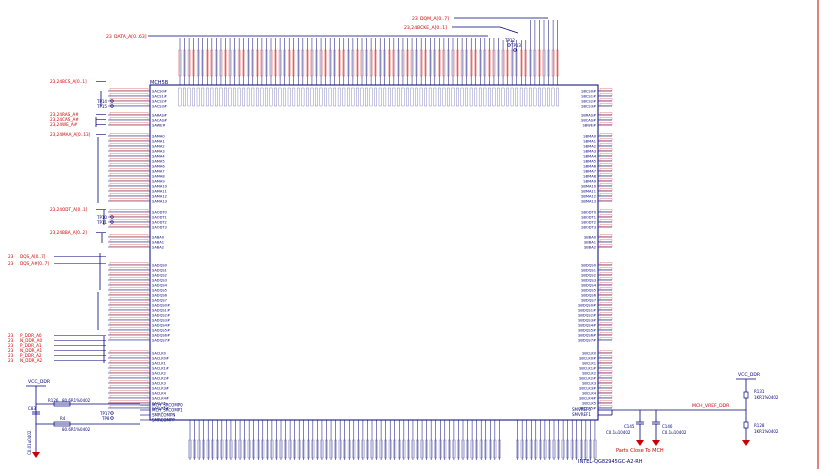  Describe the element at coordinates (159, 394) in the screenshot. I see `left-pin-label: SACLK4` at that location.